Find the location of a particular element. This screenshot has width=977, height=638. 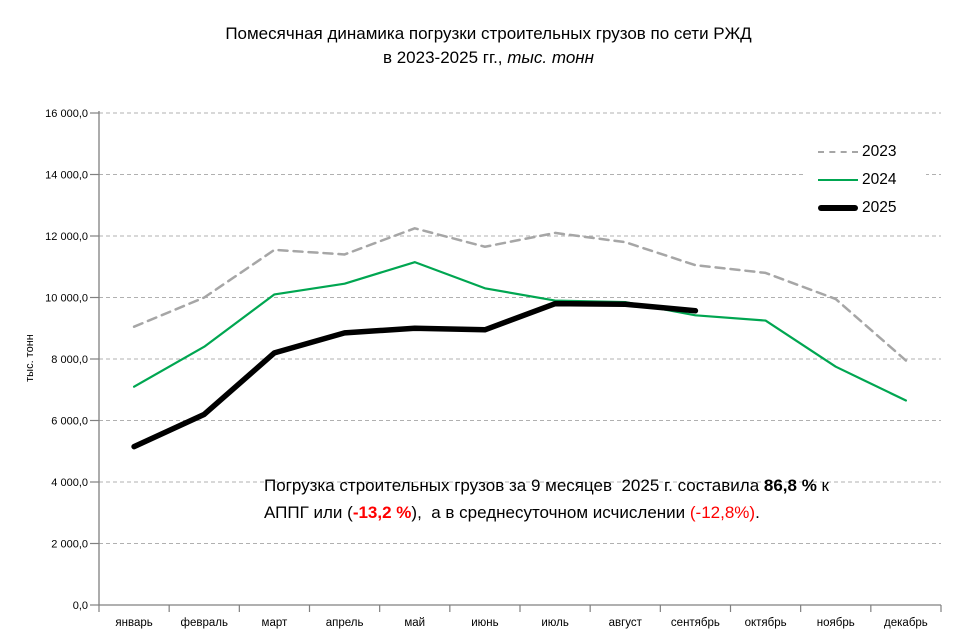

annotation-segment: . is located at coordinates (757, 512).